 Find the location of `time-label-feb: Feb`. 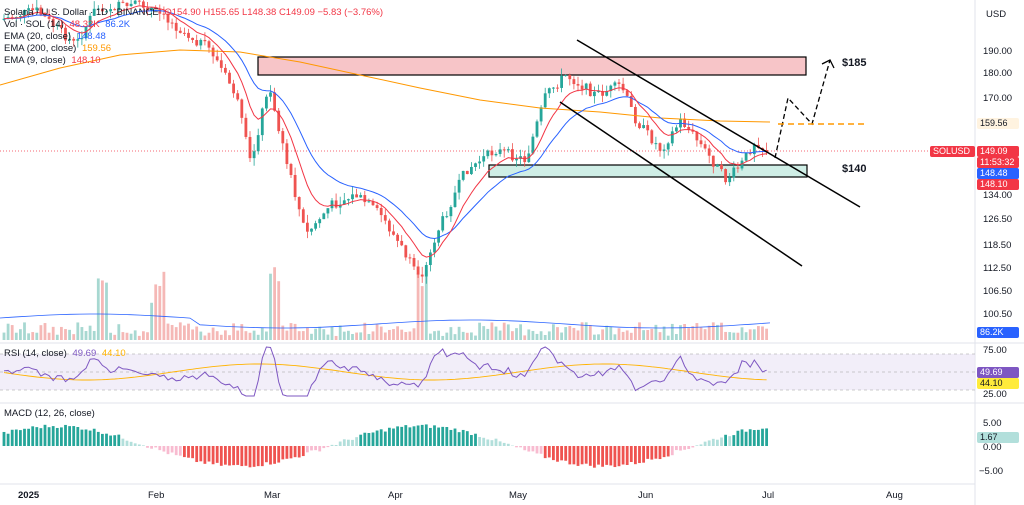

time-label-feb: Feb is located at coordinates (156, 495).